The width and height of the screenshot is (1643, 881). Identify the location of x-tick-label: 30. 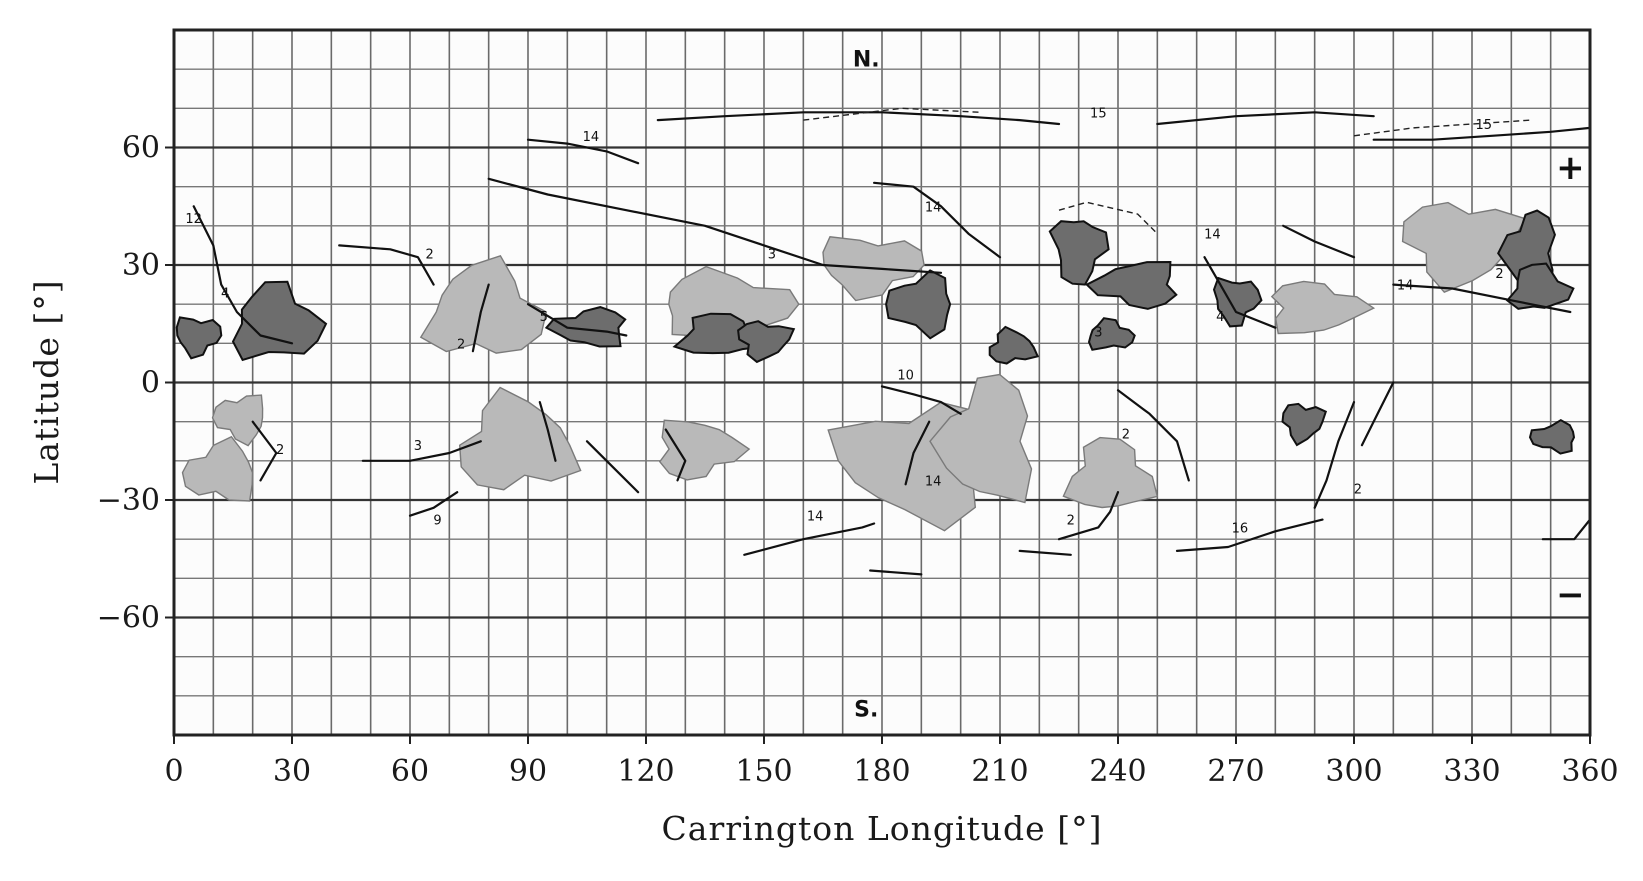
(292, 771).